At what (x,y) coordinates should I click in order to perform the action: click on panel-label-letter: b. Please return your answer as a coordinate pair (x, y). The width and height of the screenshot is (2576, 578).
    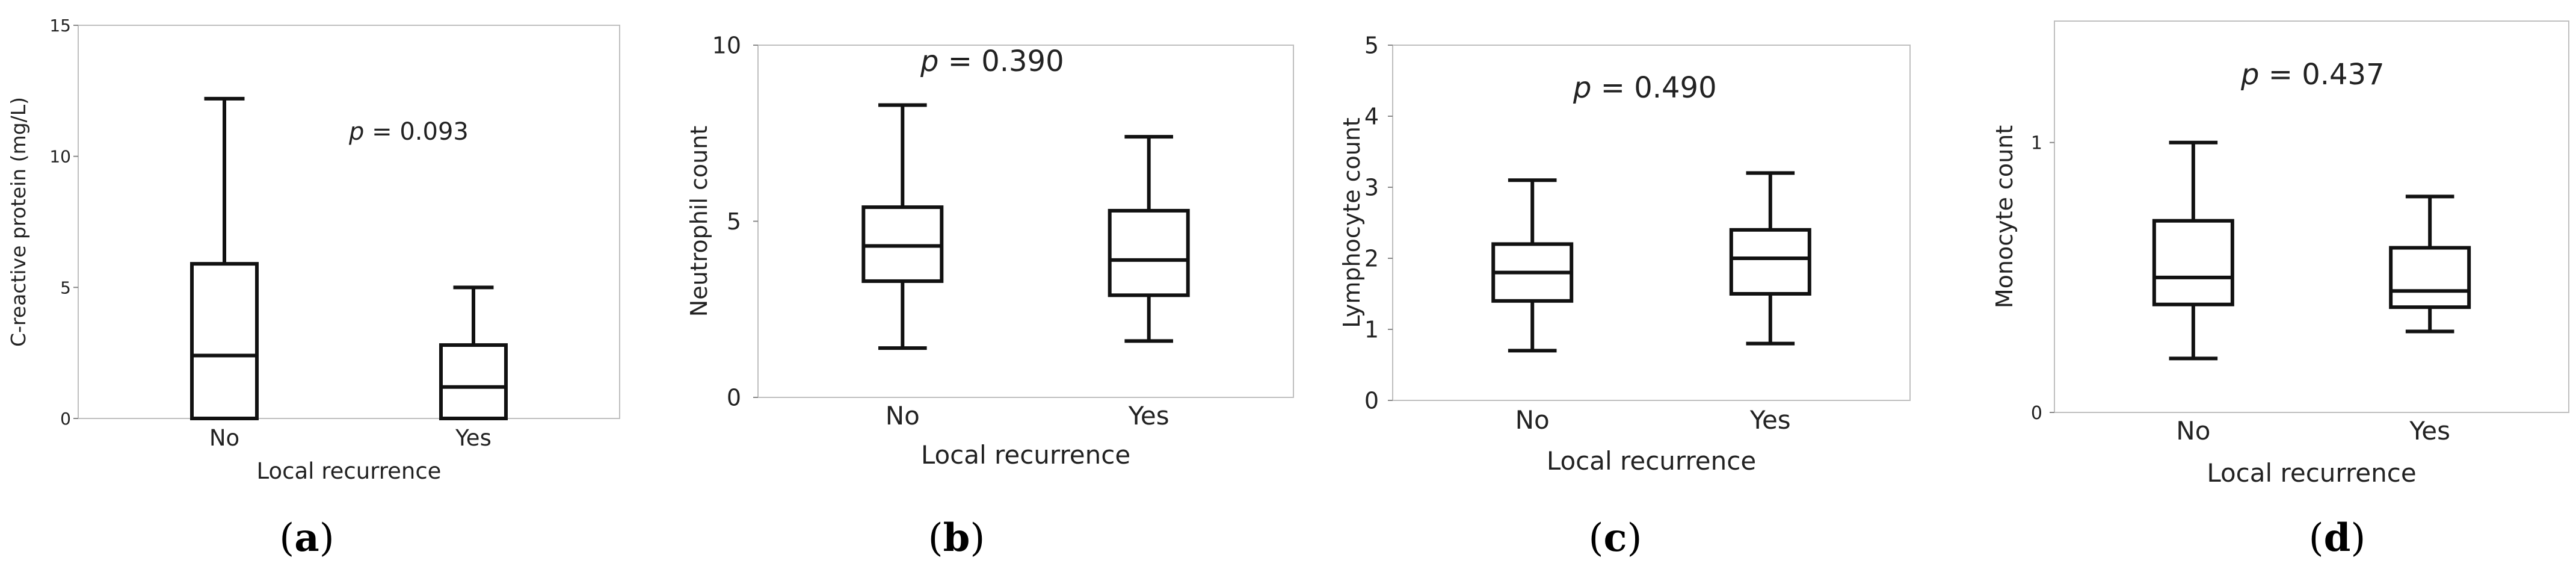
    Looking at the image, I should click on (956, 538).